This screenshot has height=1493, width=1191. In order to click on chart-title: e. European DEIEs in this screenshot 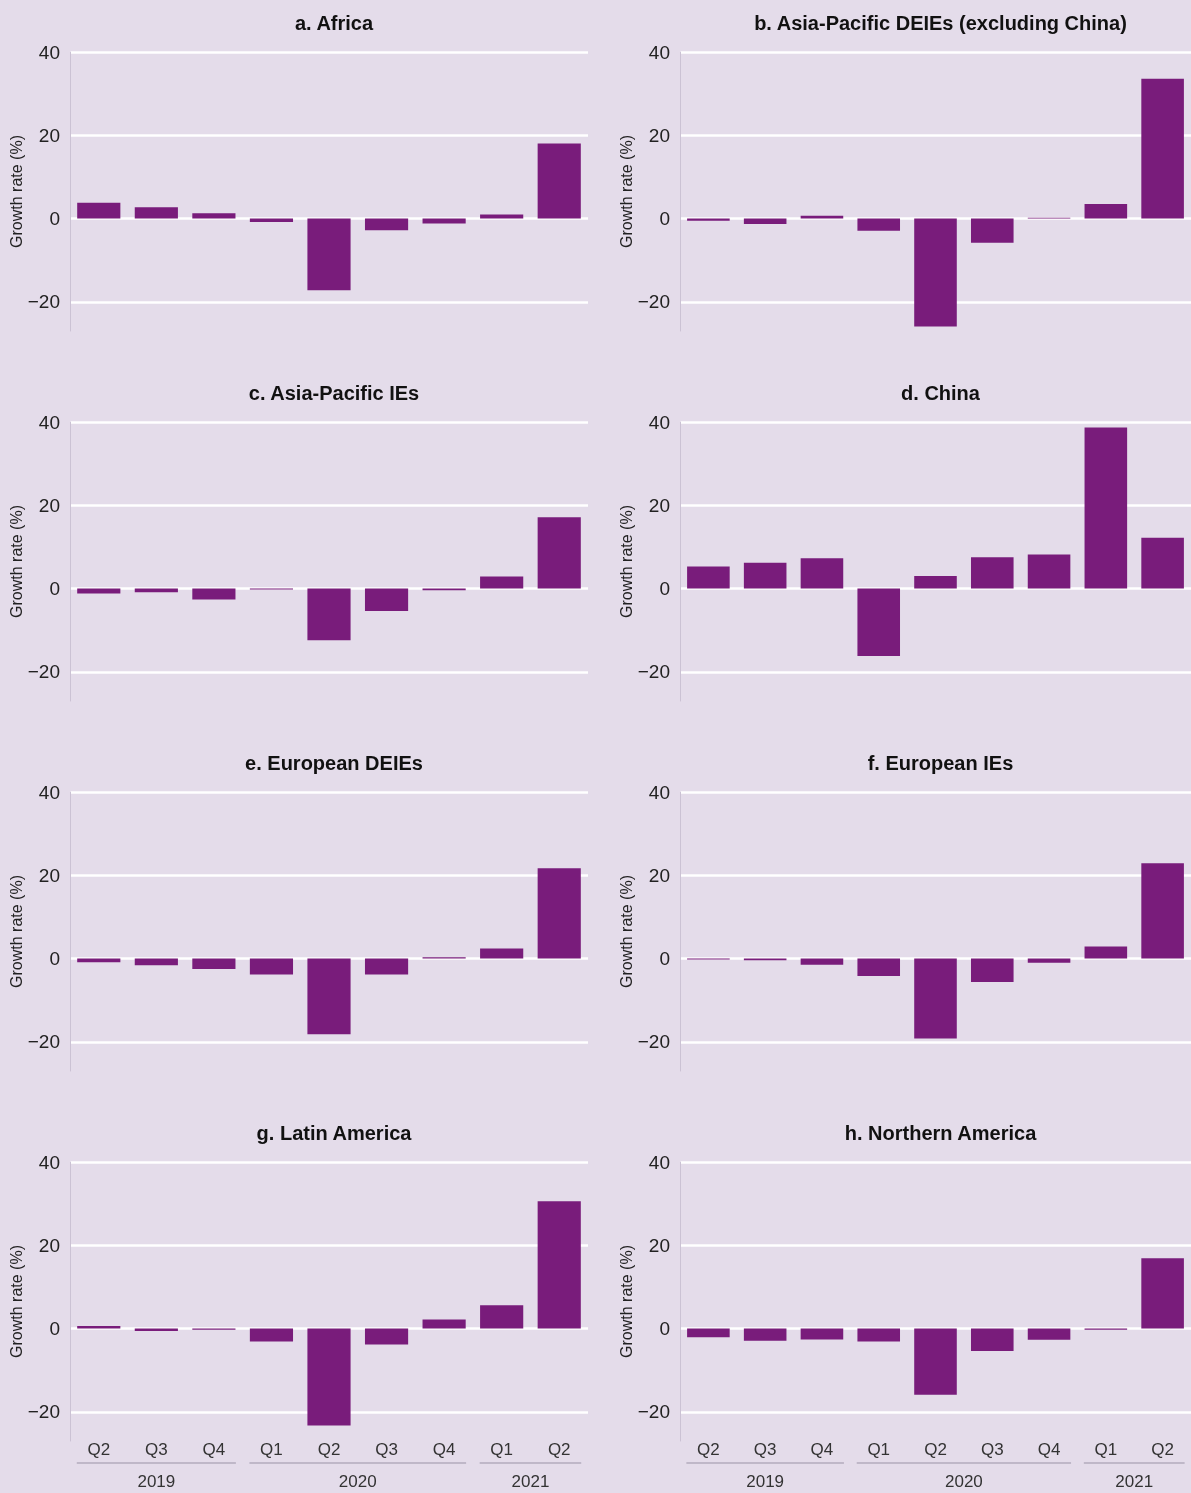, I will do `click(334, 763)`.